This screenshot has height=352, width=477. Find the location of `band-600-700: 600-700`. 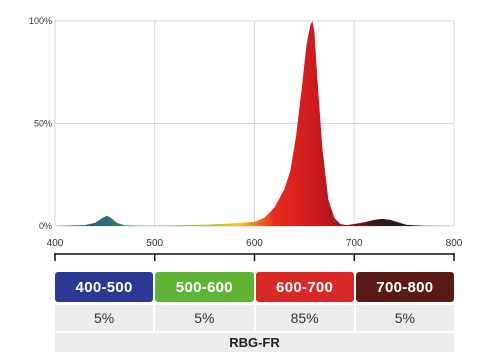

band-600-700: 600-700 is located at coordinates (304, 287).